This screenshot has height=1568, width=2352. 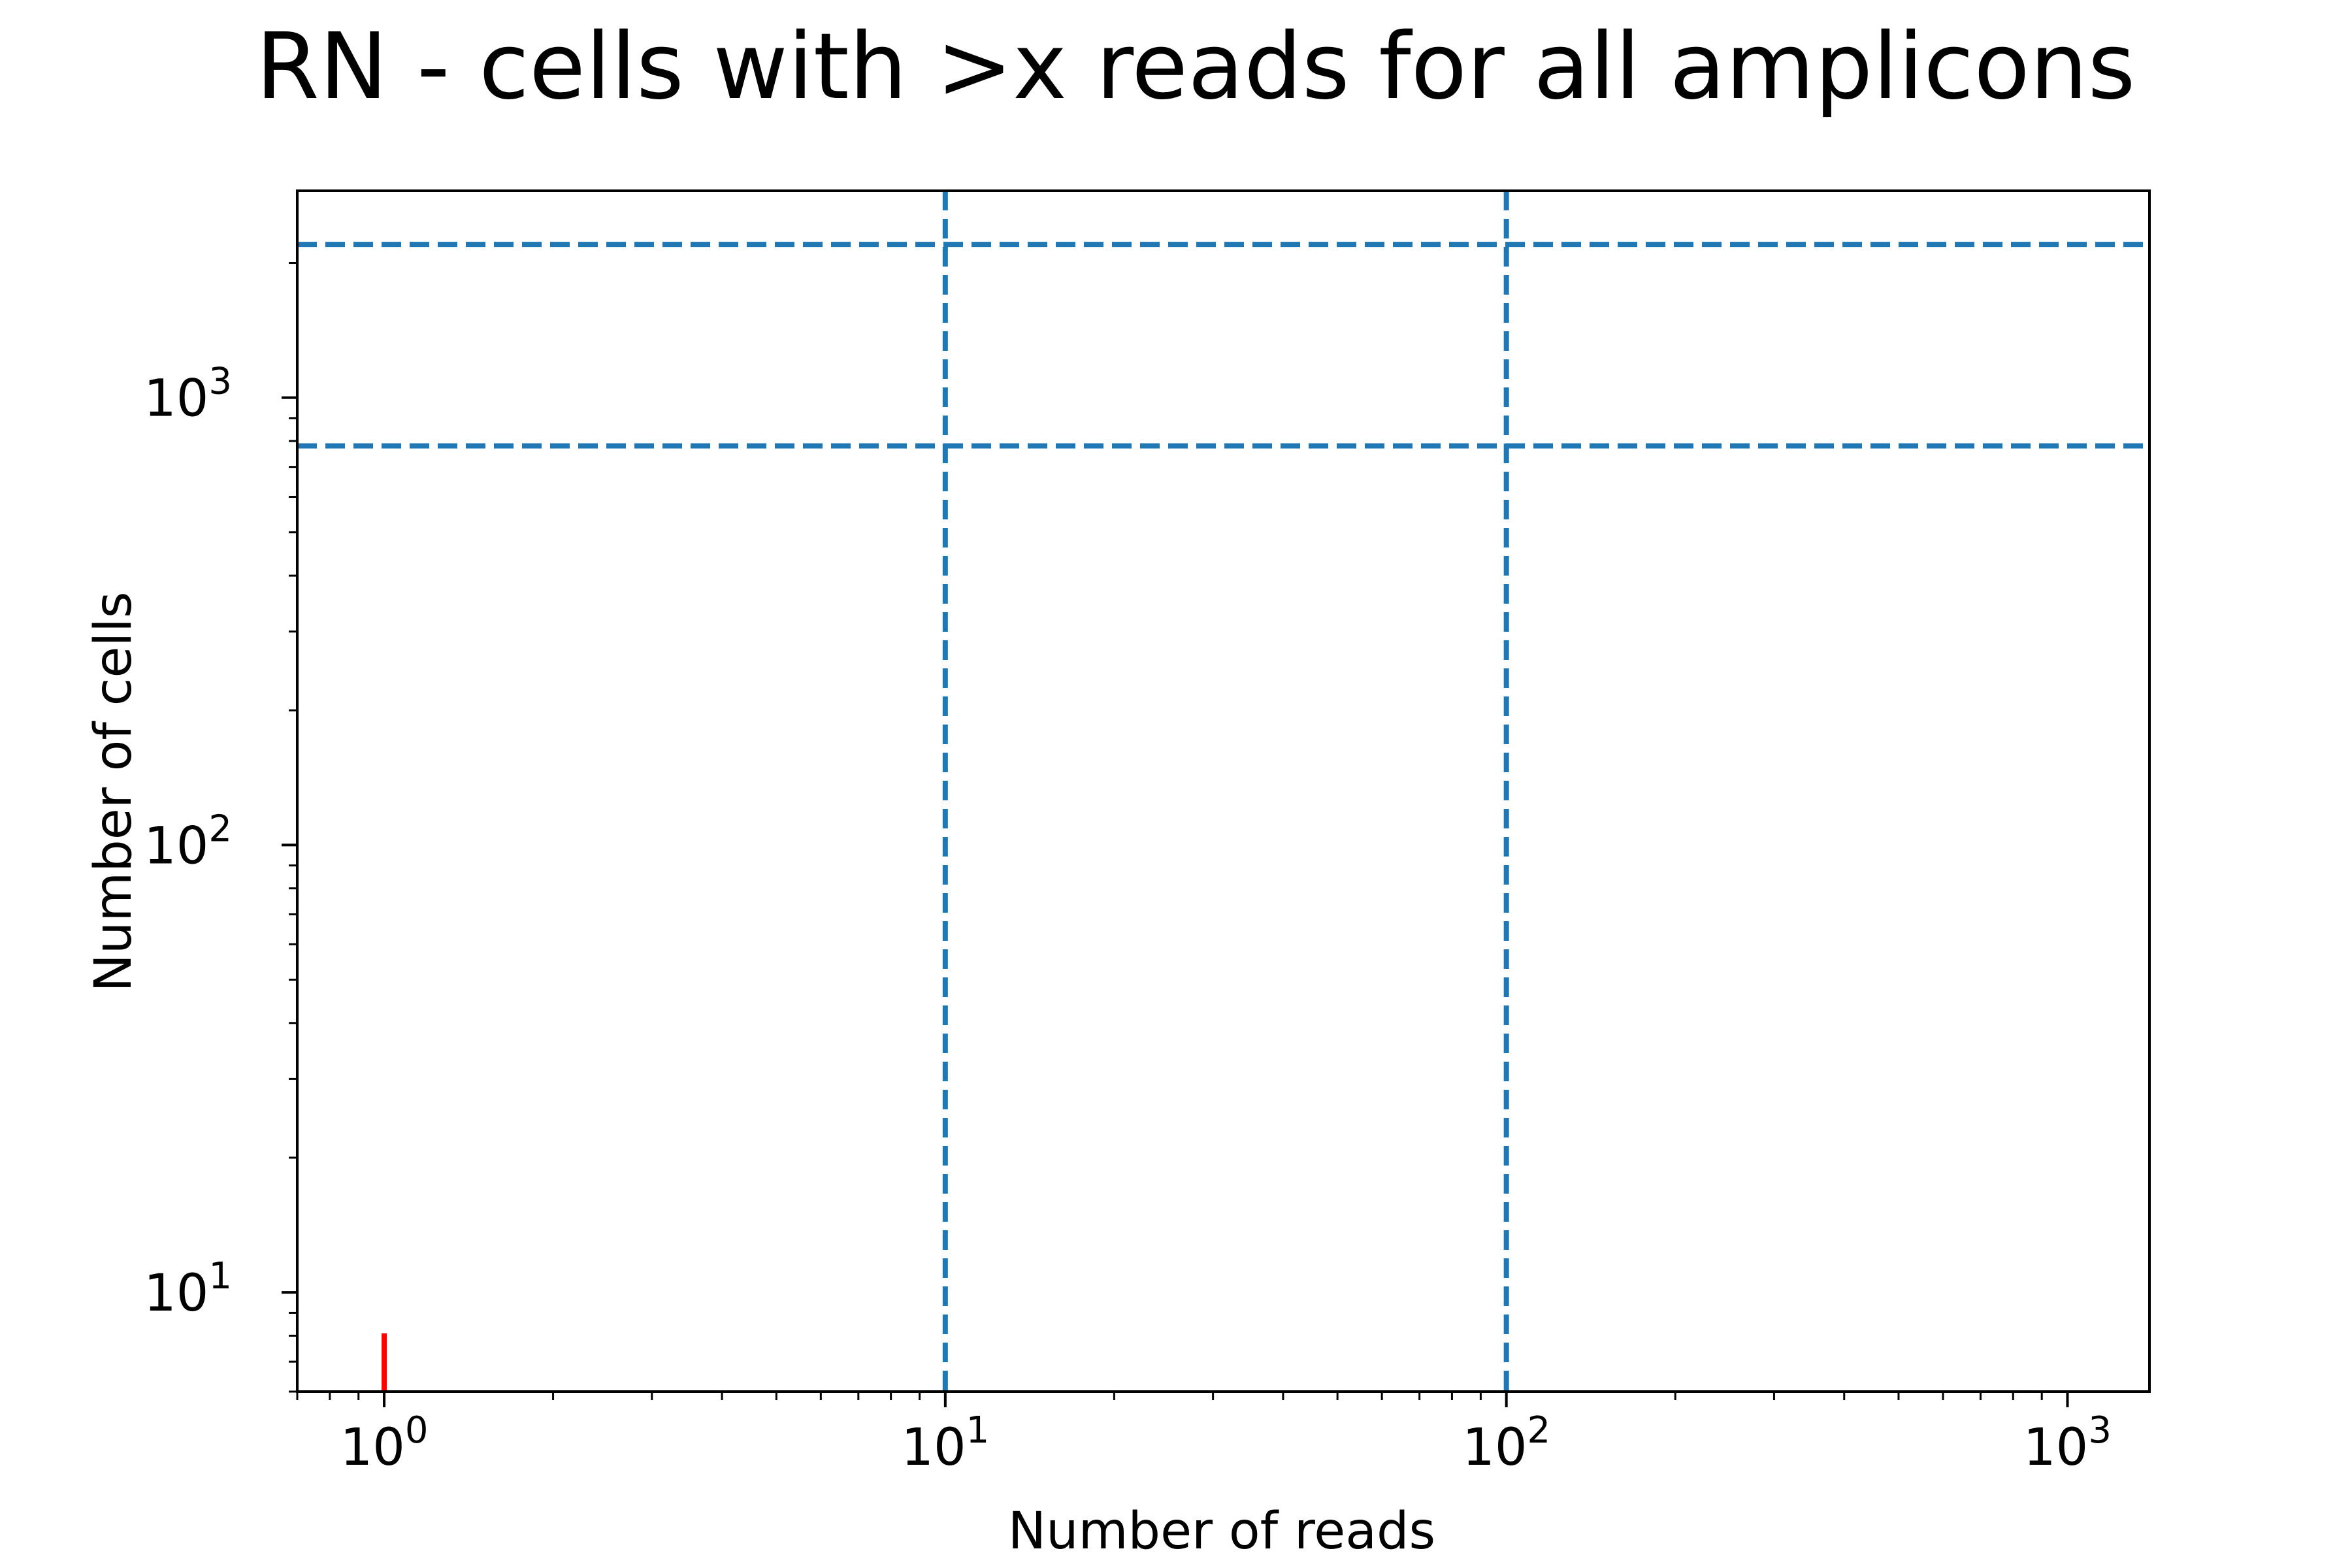 I want to click on y-tick-label: 10¹, so click(x=188, y=1289).